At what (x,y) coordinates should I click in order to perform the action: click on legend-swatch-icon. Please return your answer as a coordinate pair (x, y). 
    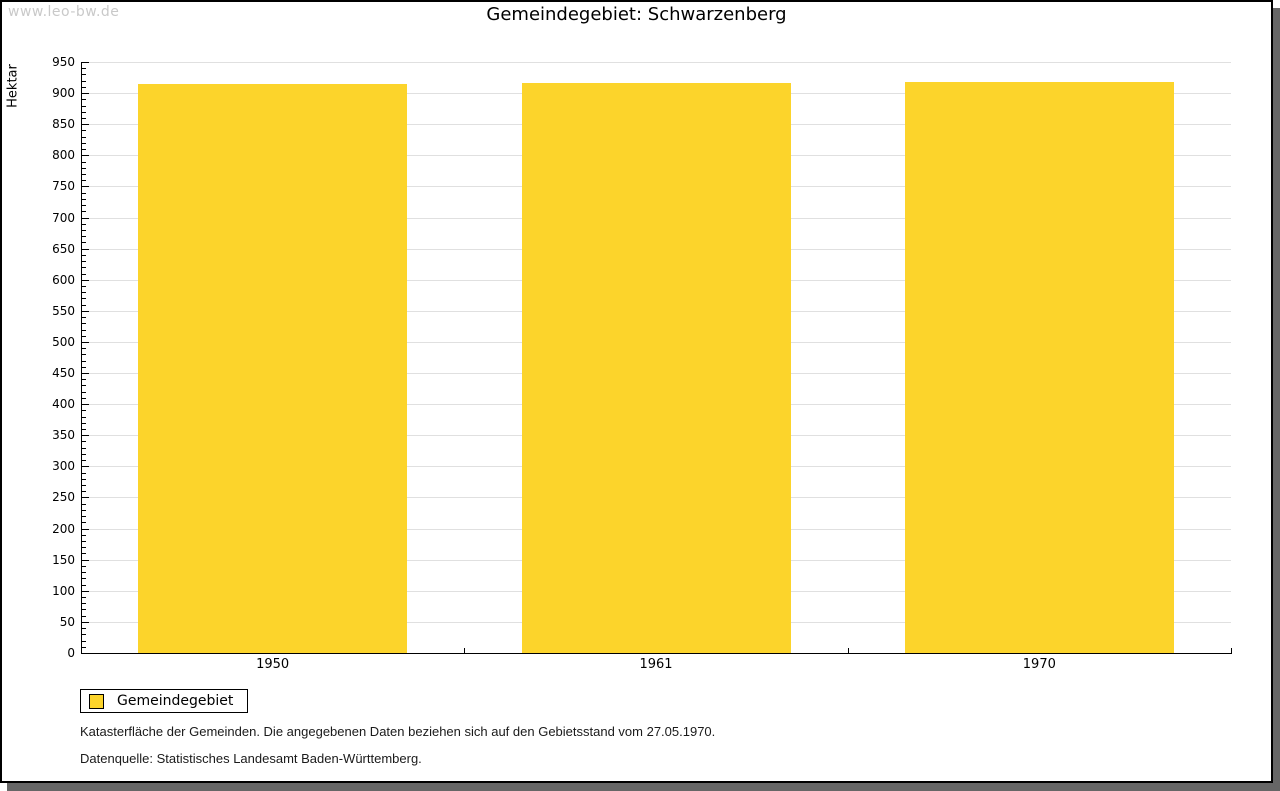
    Looking at the image, I should click on (96, 701).